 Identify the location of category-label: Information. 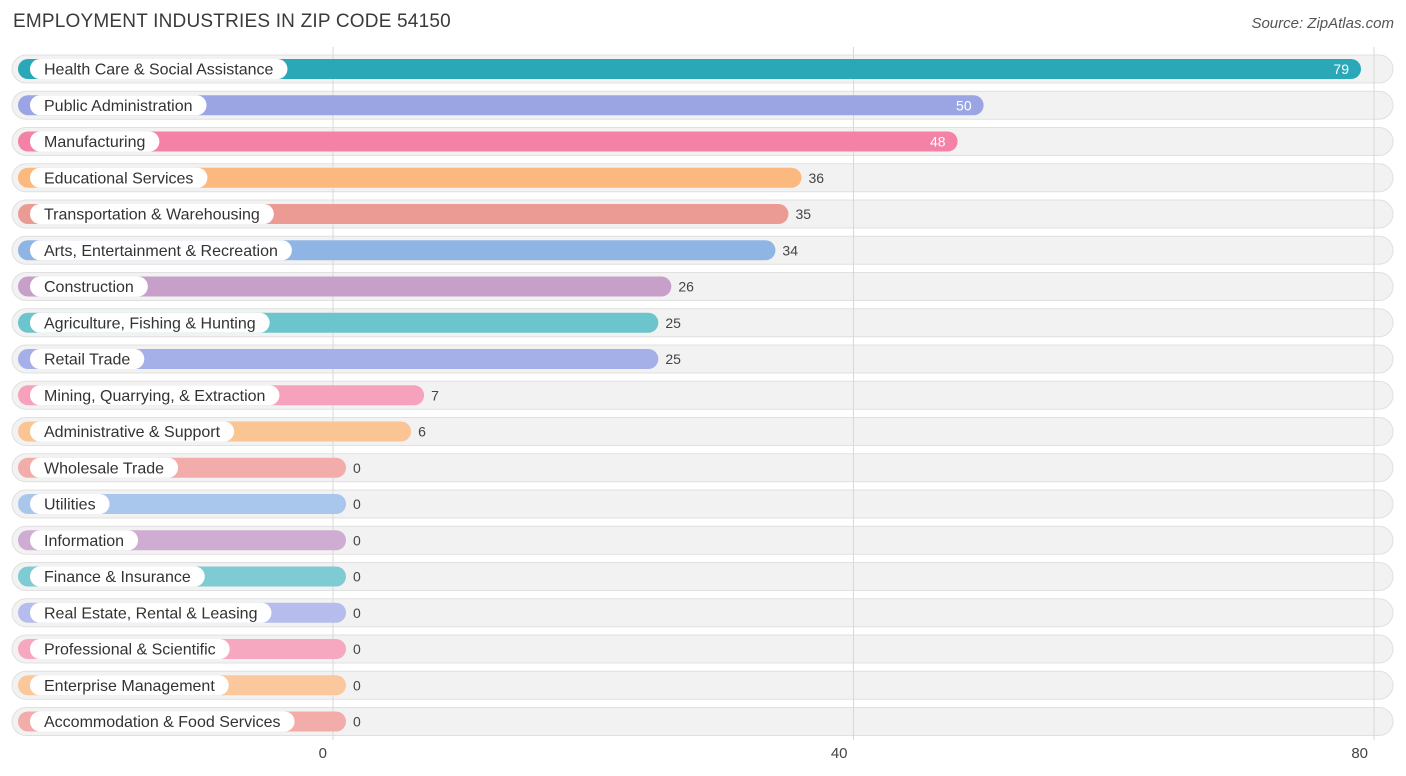
(84, 541).